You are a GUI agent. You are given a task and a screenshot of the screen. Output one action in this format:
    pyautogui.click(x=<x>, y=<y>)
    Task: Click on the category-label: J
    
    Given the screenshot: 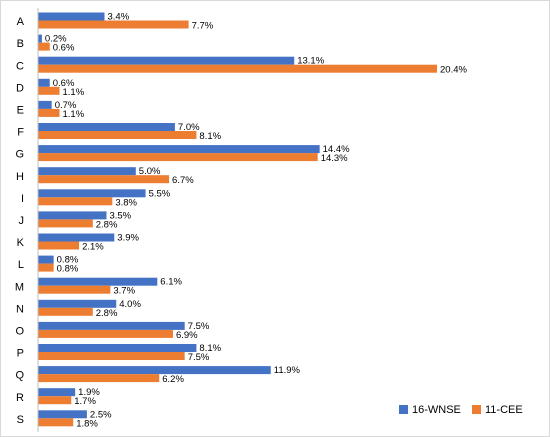 What is the action you would take?
    pyautogui.click(x=22, y=221)
    